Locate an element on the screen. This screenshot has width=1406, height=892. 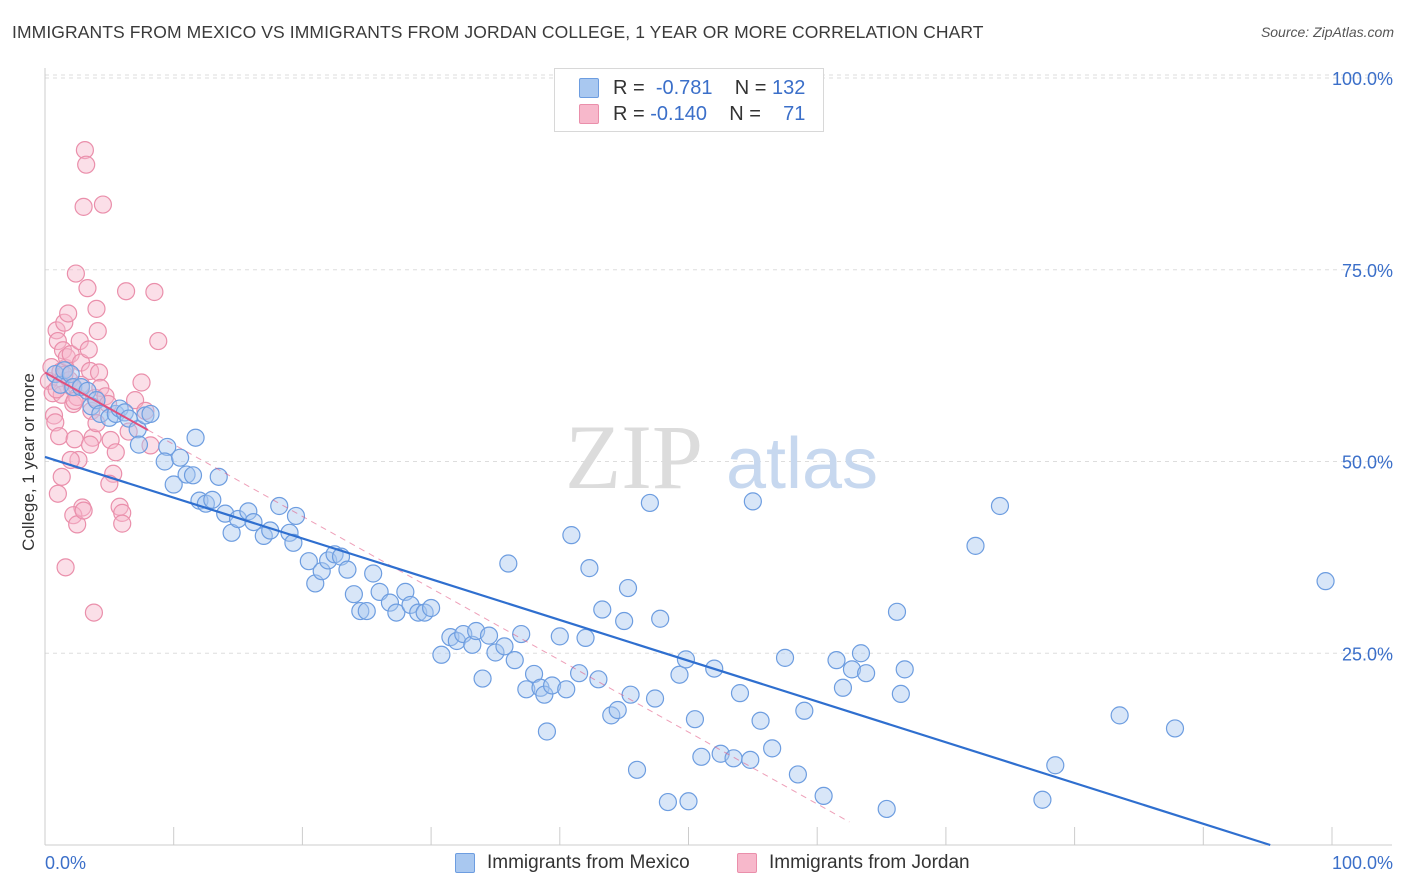
watermark-atlas: atlas is located at coordinates (802, 464).